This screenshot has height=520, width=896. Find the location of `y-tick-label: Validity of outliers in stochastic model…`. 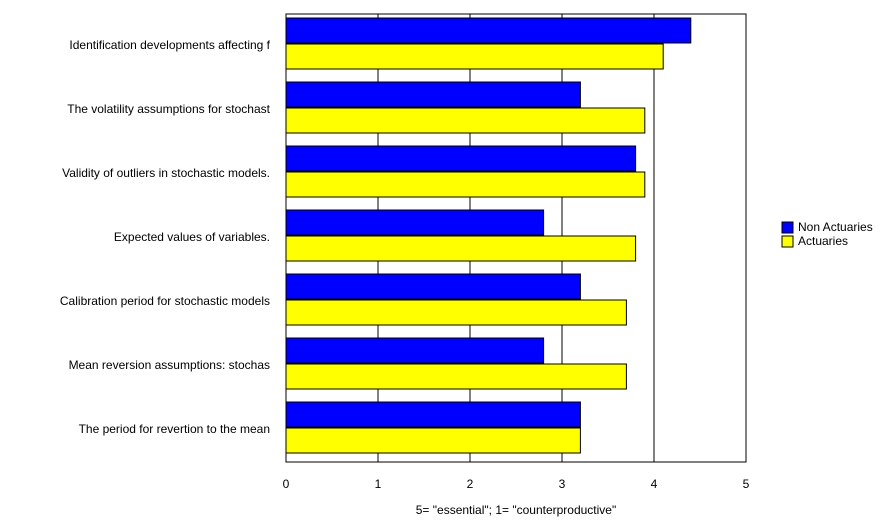

y-tick-label: Validity of outliers in stochastic model… is located at coordinates (166, 173).